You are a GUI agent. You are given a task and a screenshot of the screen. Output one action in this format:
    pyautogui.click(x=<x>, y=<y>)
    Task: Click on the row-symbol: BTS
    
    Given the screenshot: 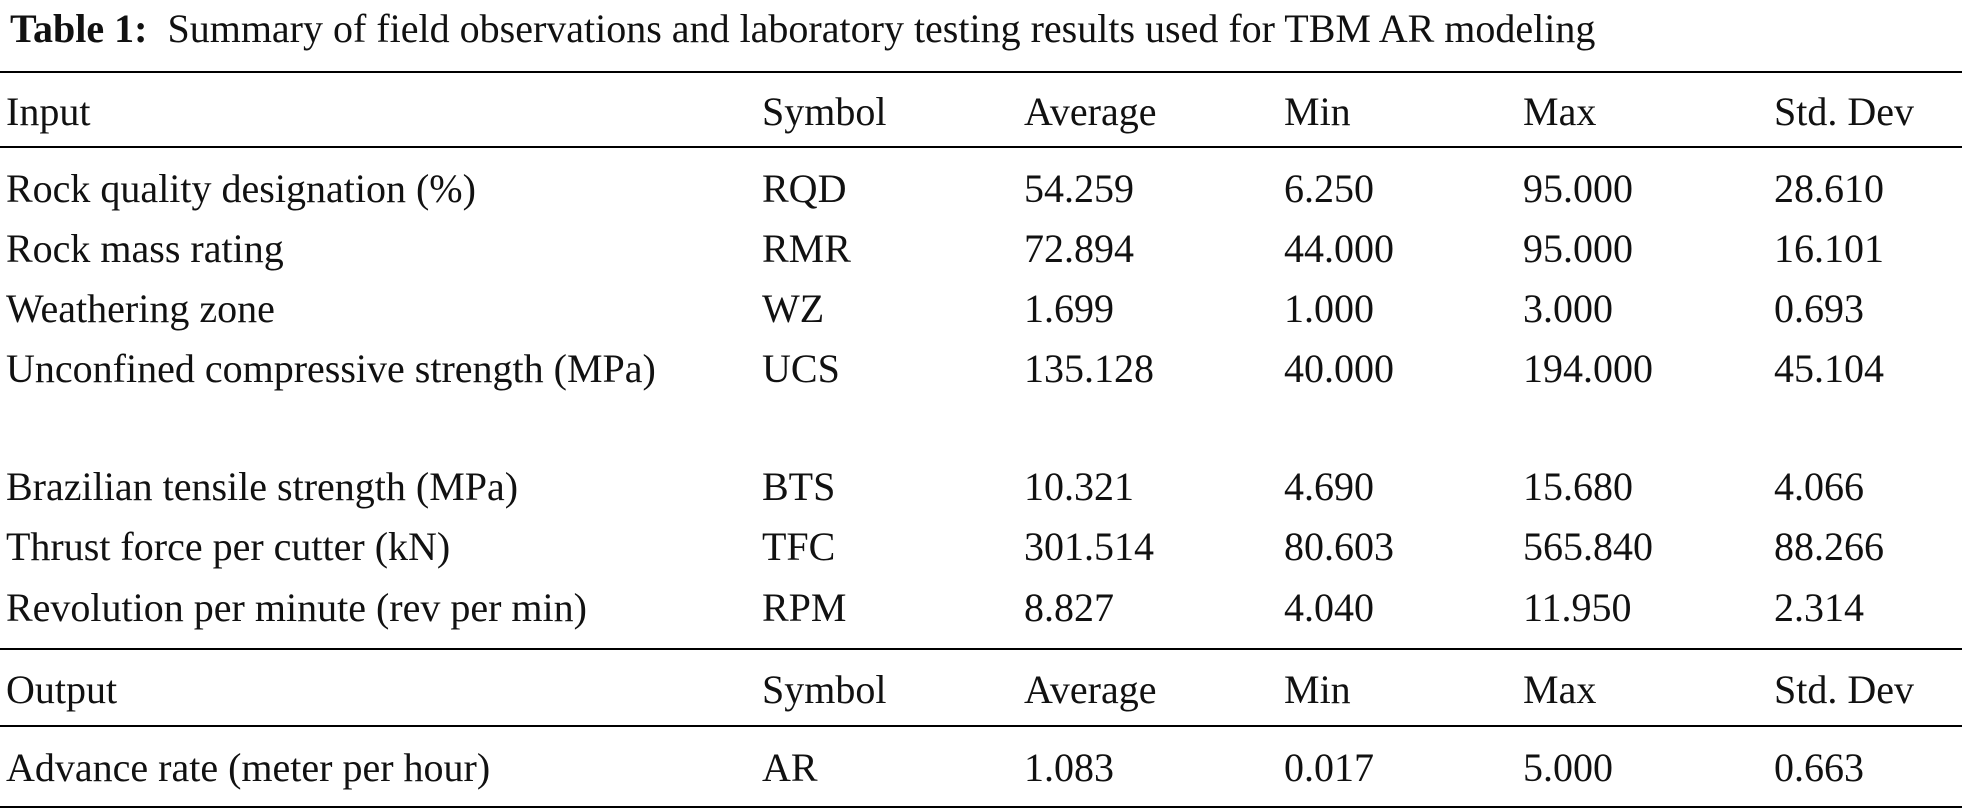 What is the action you would take?
    pyautogui.click(x=799, y=486)
    